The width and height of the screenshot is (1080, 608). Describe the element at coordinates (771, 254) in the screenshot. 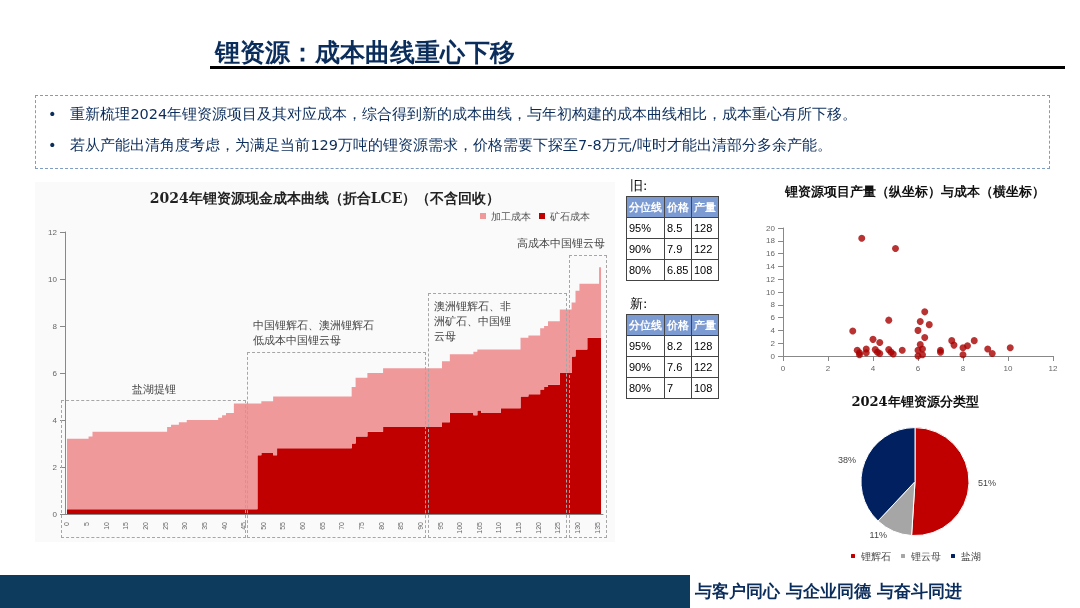

I see `y-tick-label: 16` at that location.